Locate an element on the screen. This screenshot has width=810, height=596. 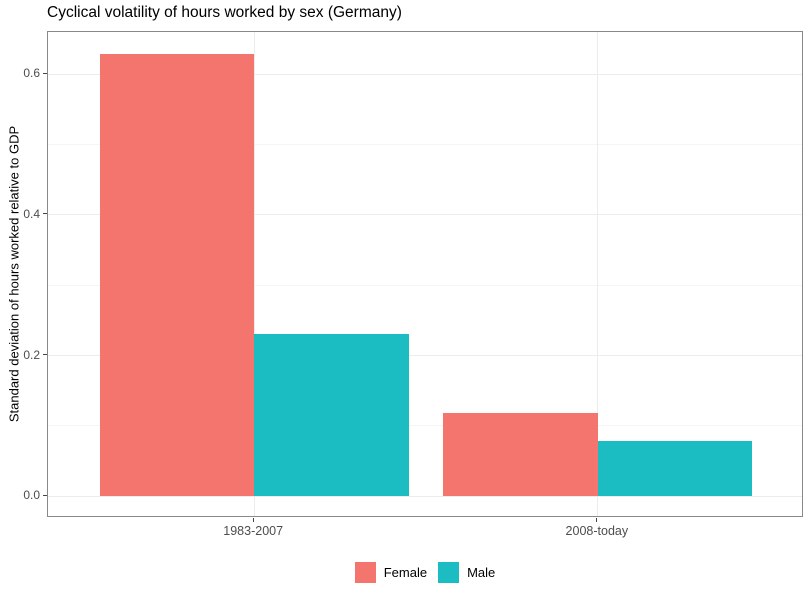
legend-entry-male: Male is located at coordinates (467, 572).